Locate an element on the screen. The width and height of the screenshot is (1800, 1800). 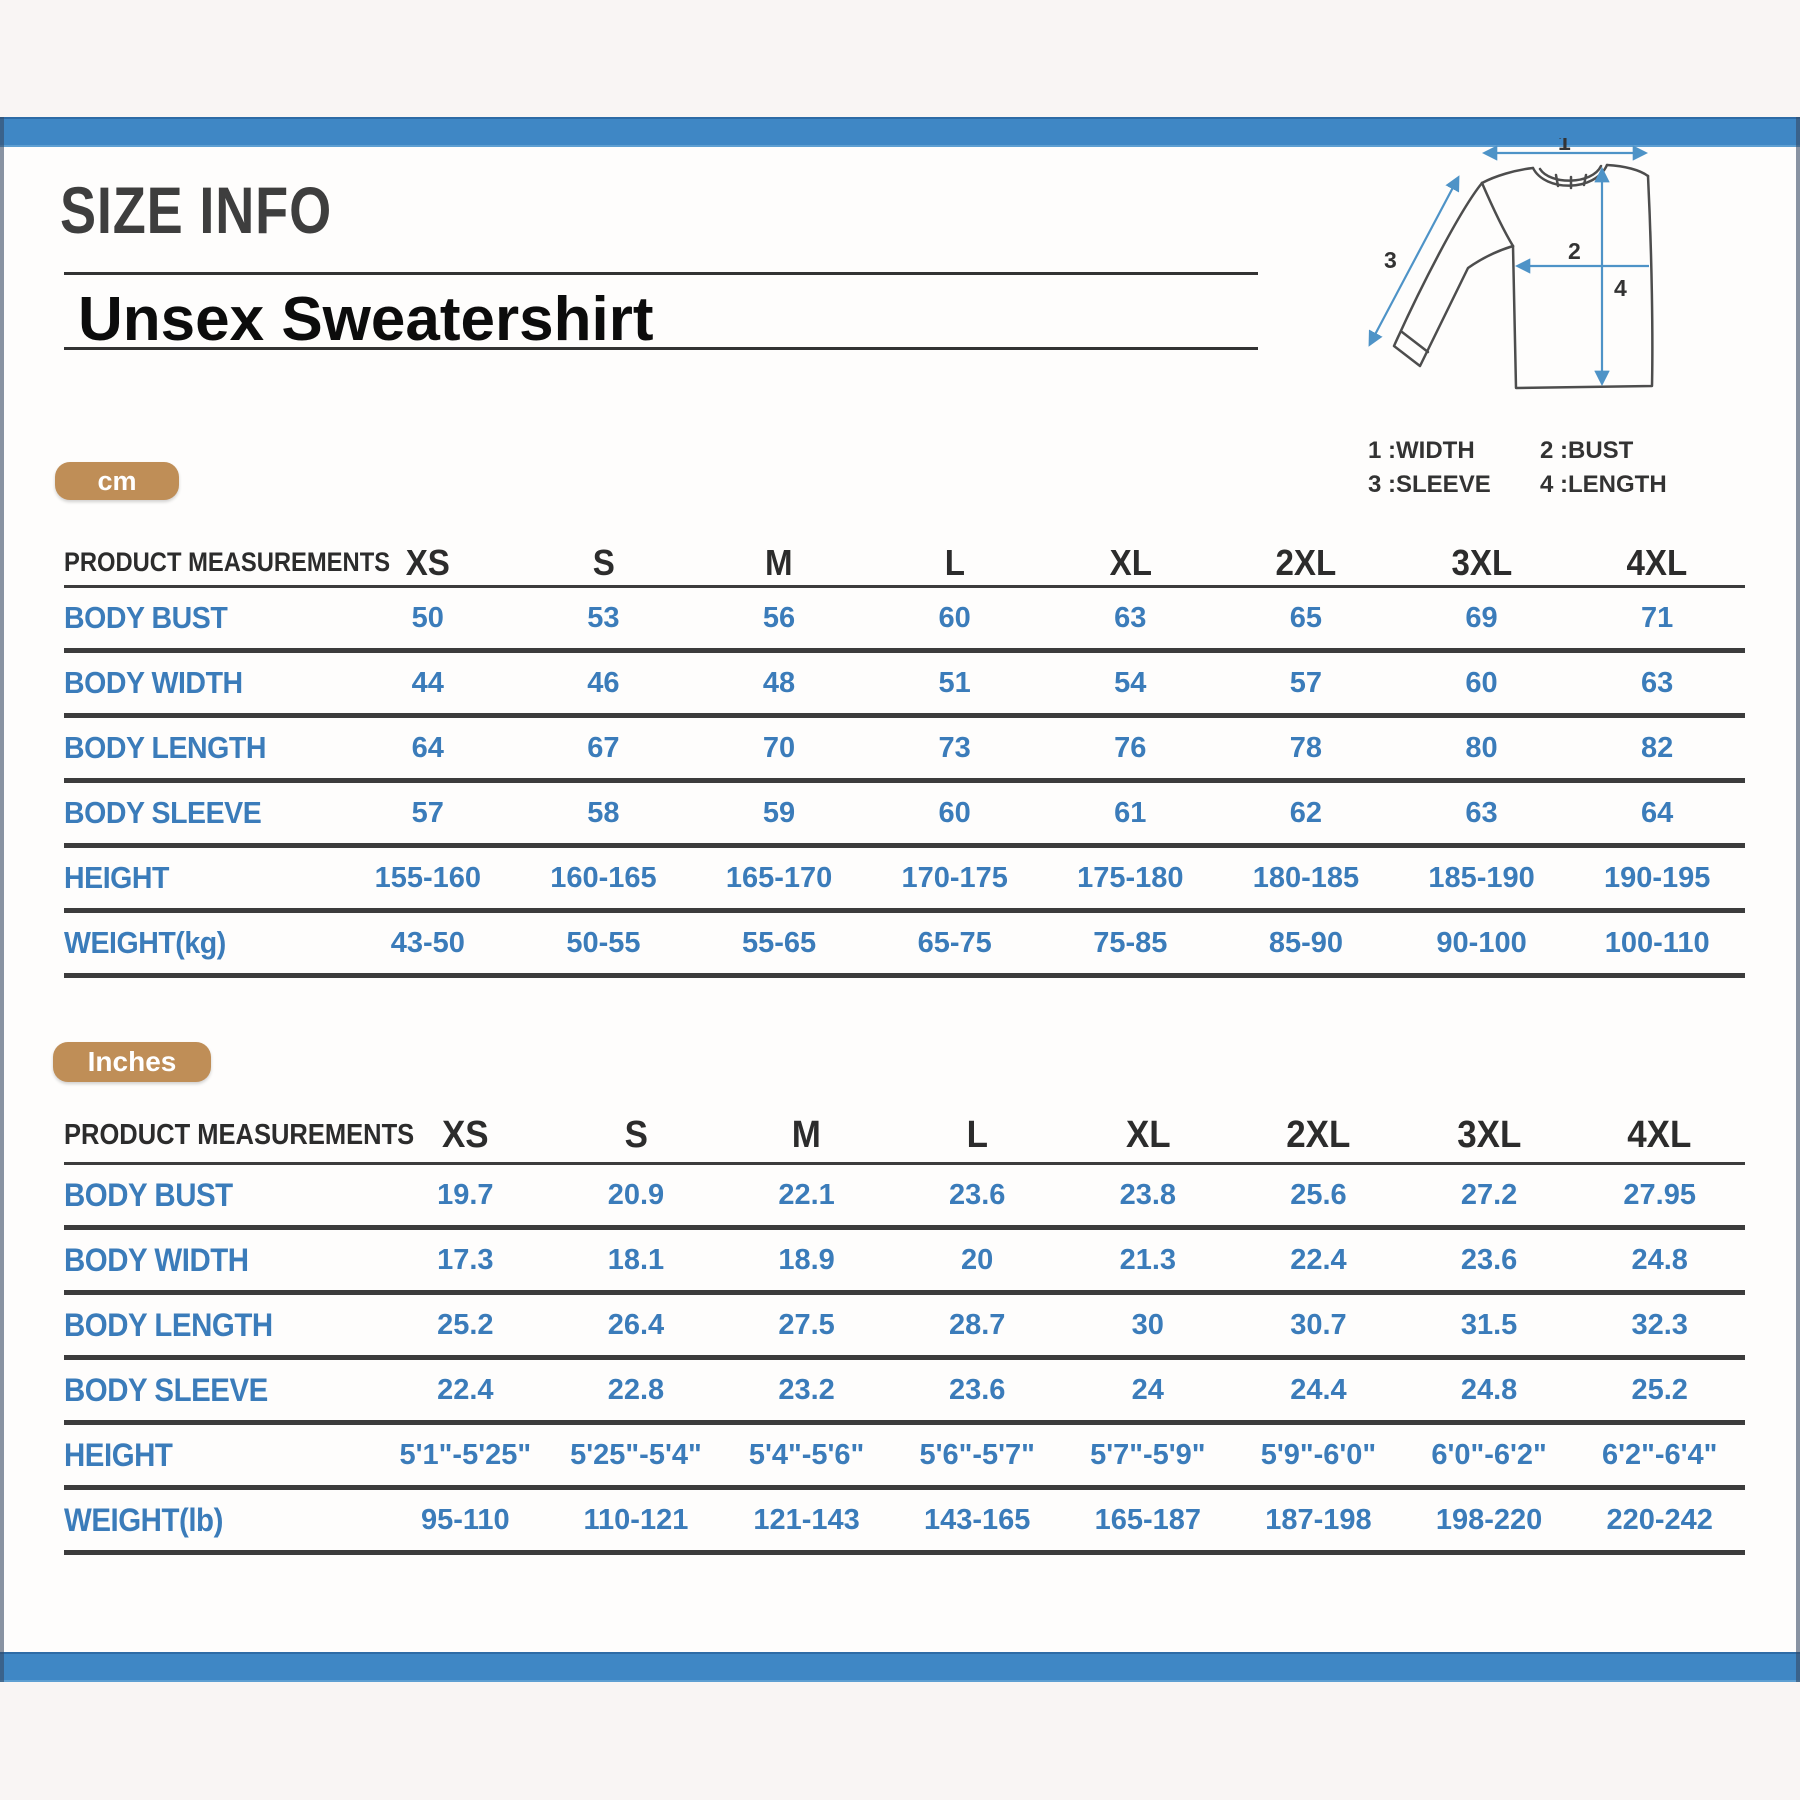
size-value-cell: 21.3 is located at coordinates (1148, 1259).